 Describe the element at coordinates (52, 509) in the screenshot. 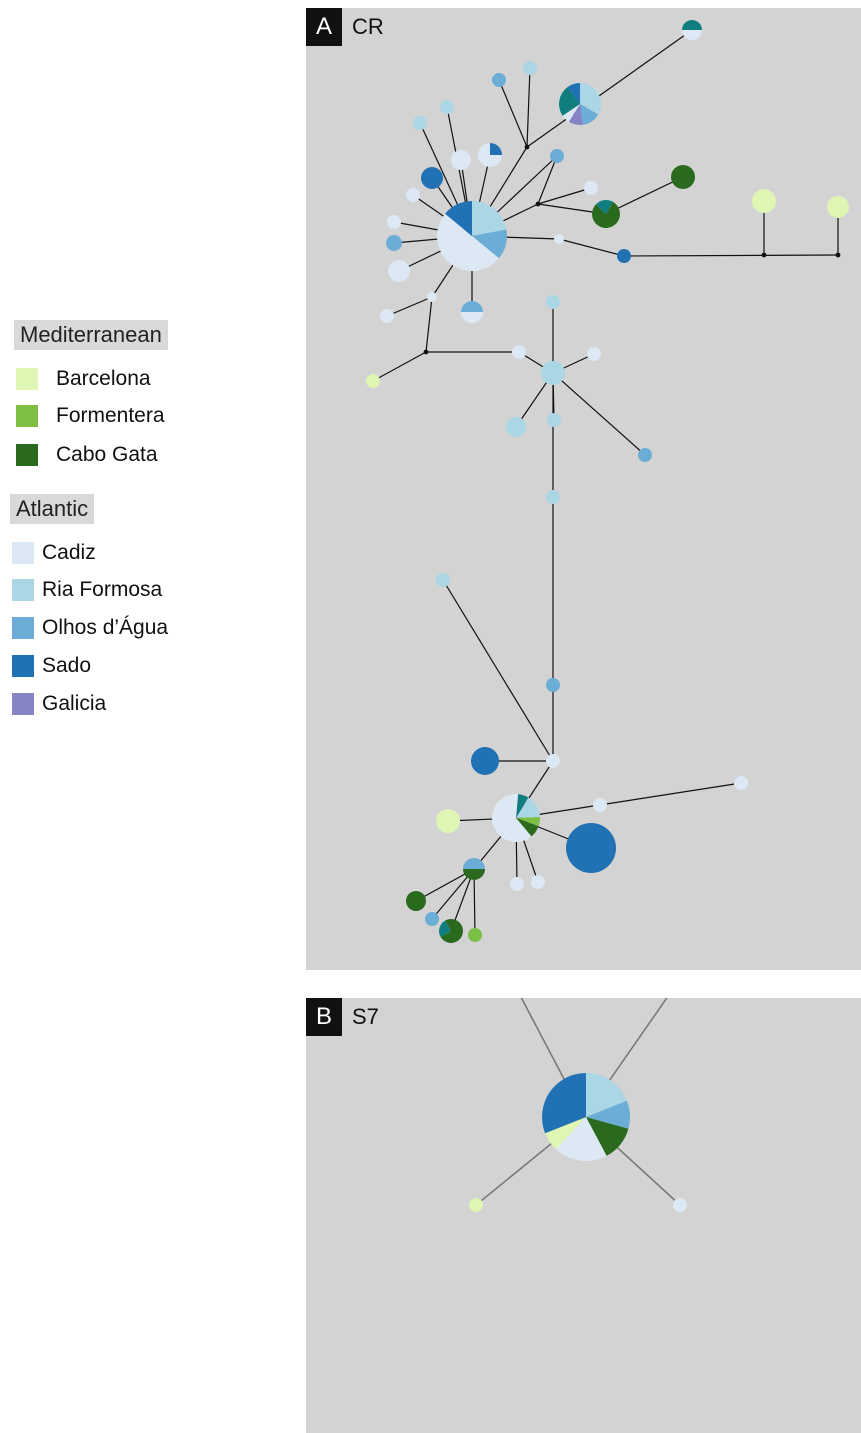

I see `atlantic-title: Atlantic` at that location.